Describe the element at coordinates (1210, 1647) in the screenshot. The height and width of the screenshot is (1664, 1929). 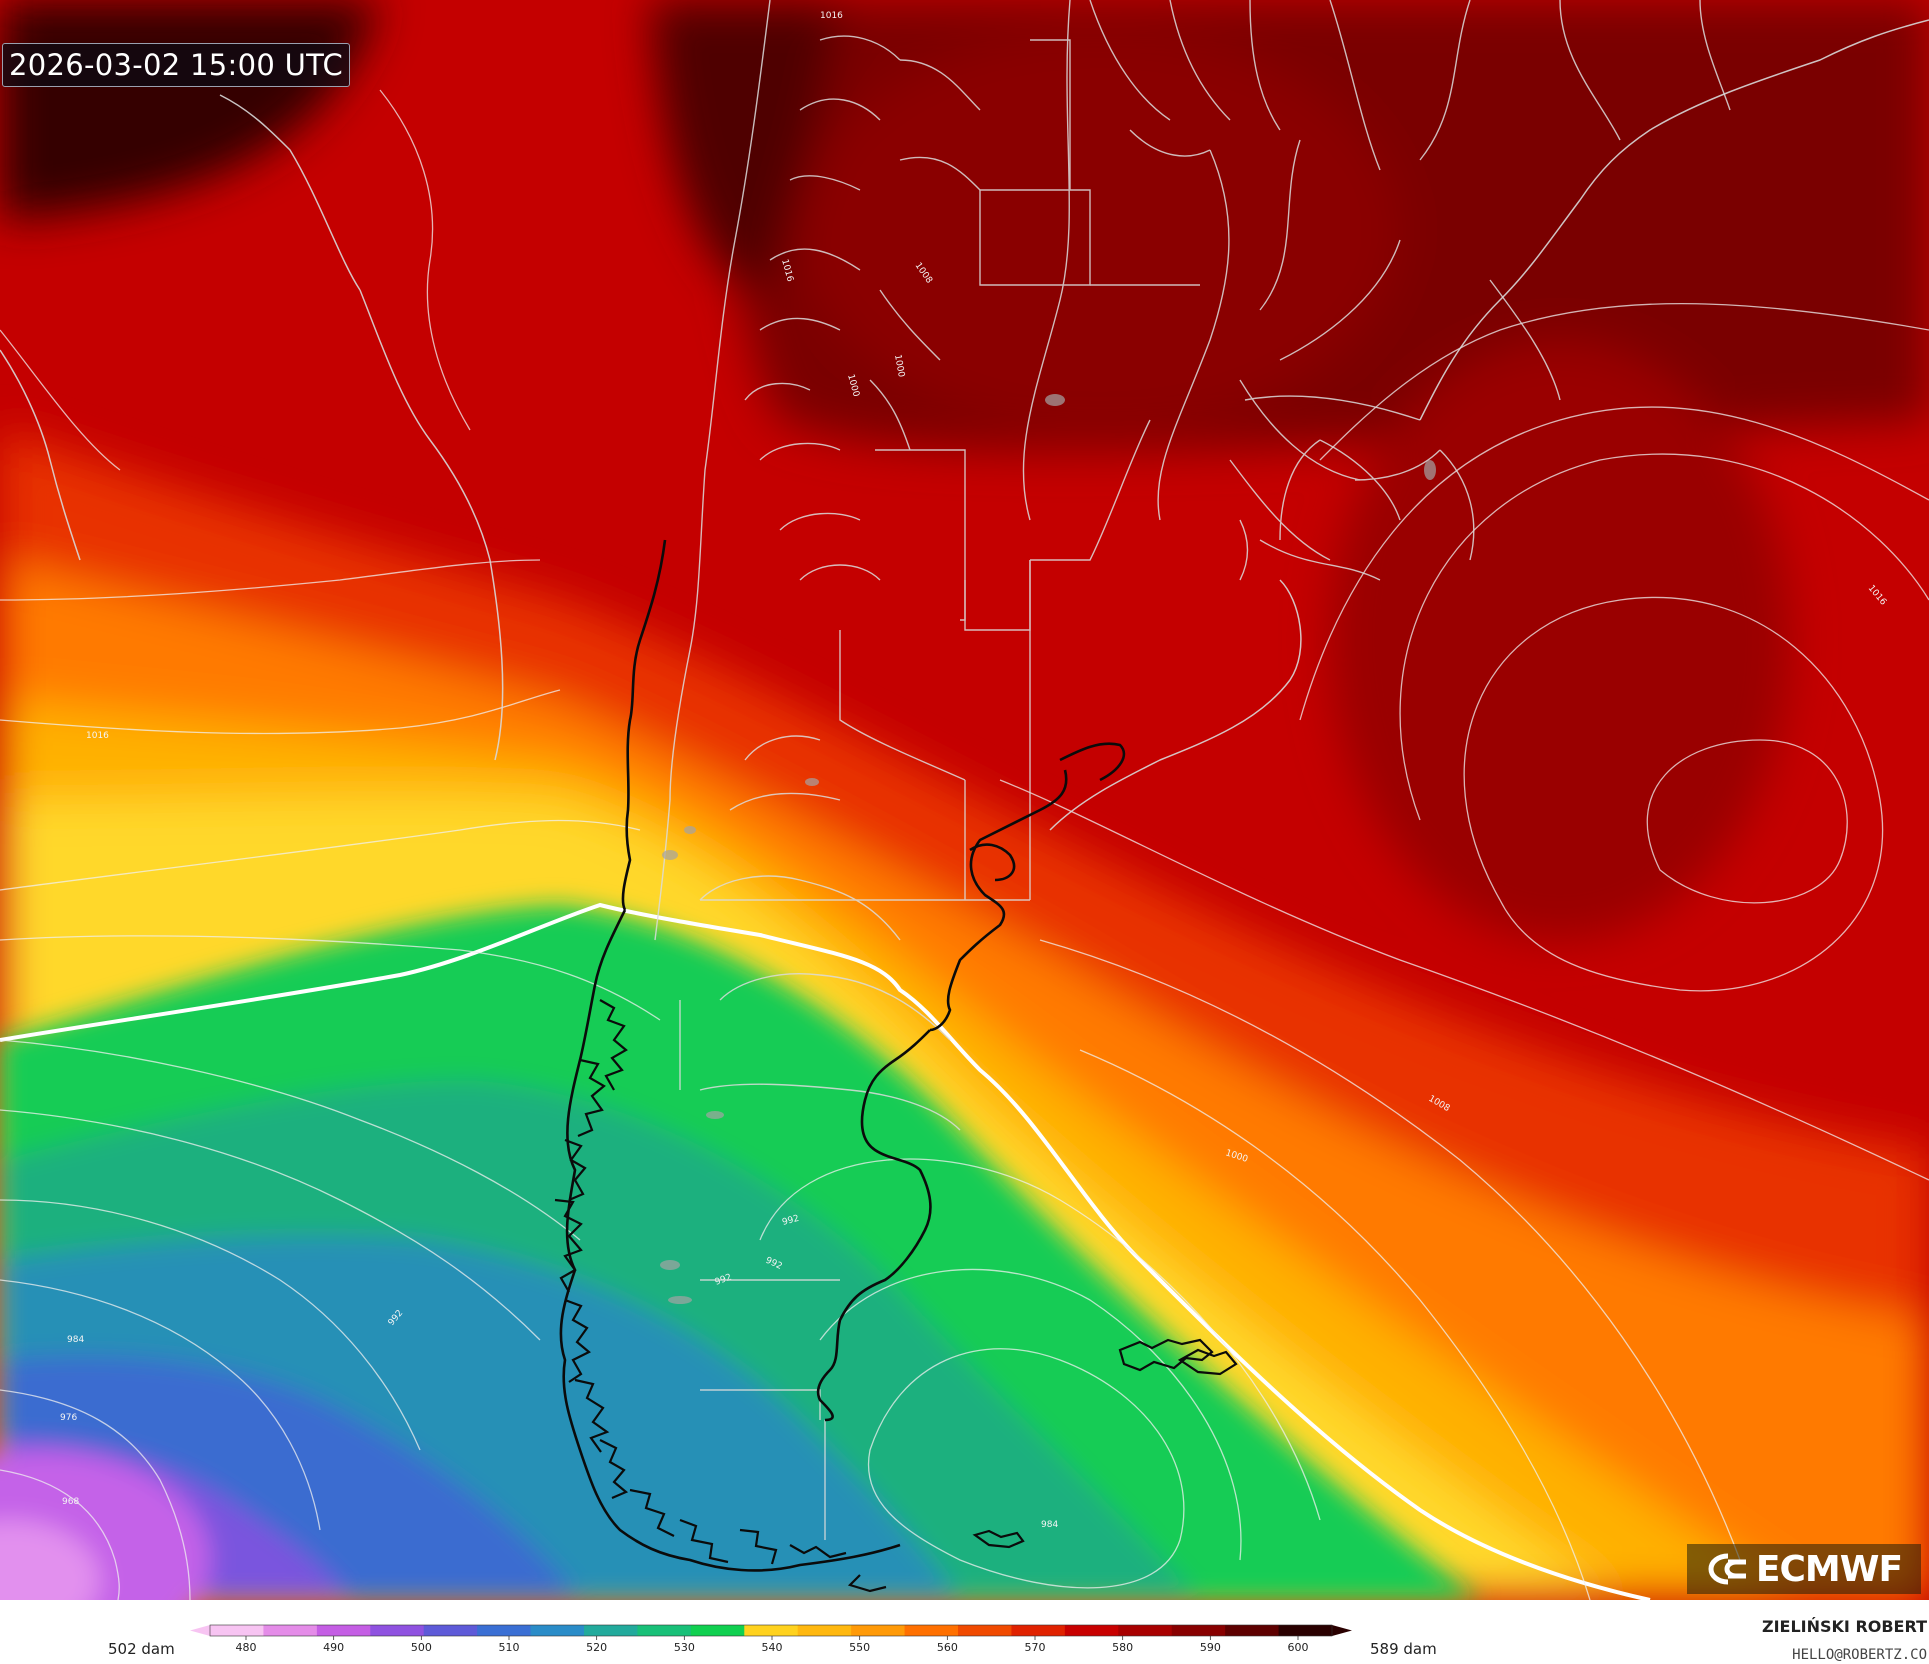
I see `colorbar-tick-label: 590` at that location.